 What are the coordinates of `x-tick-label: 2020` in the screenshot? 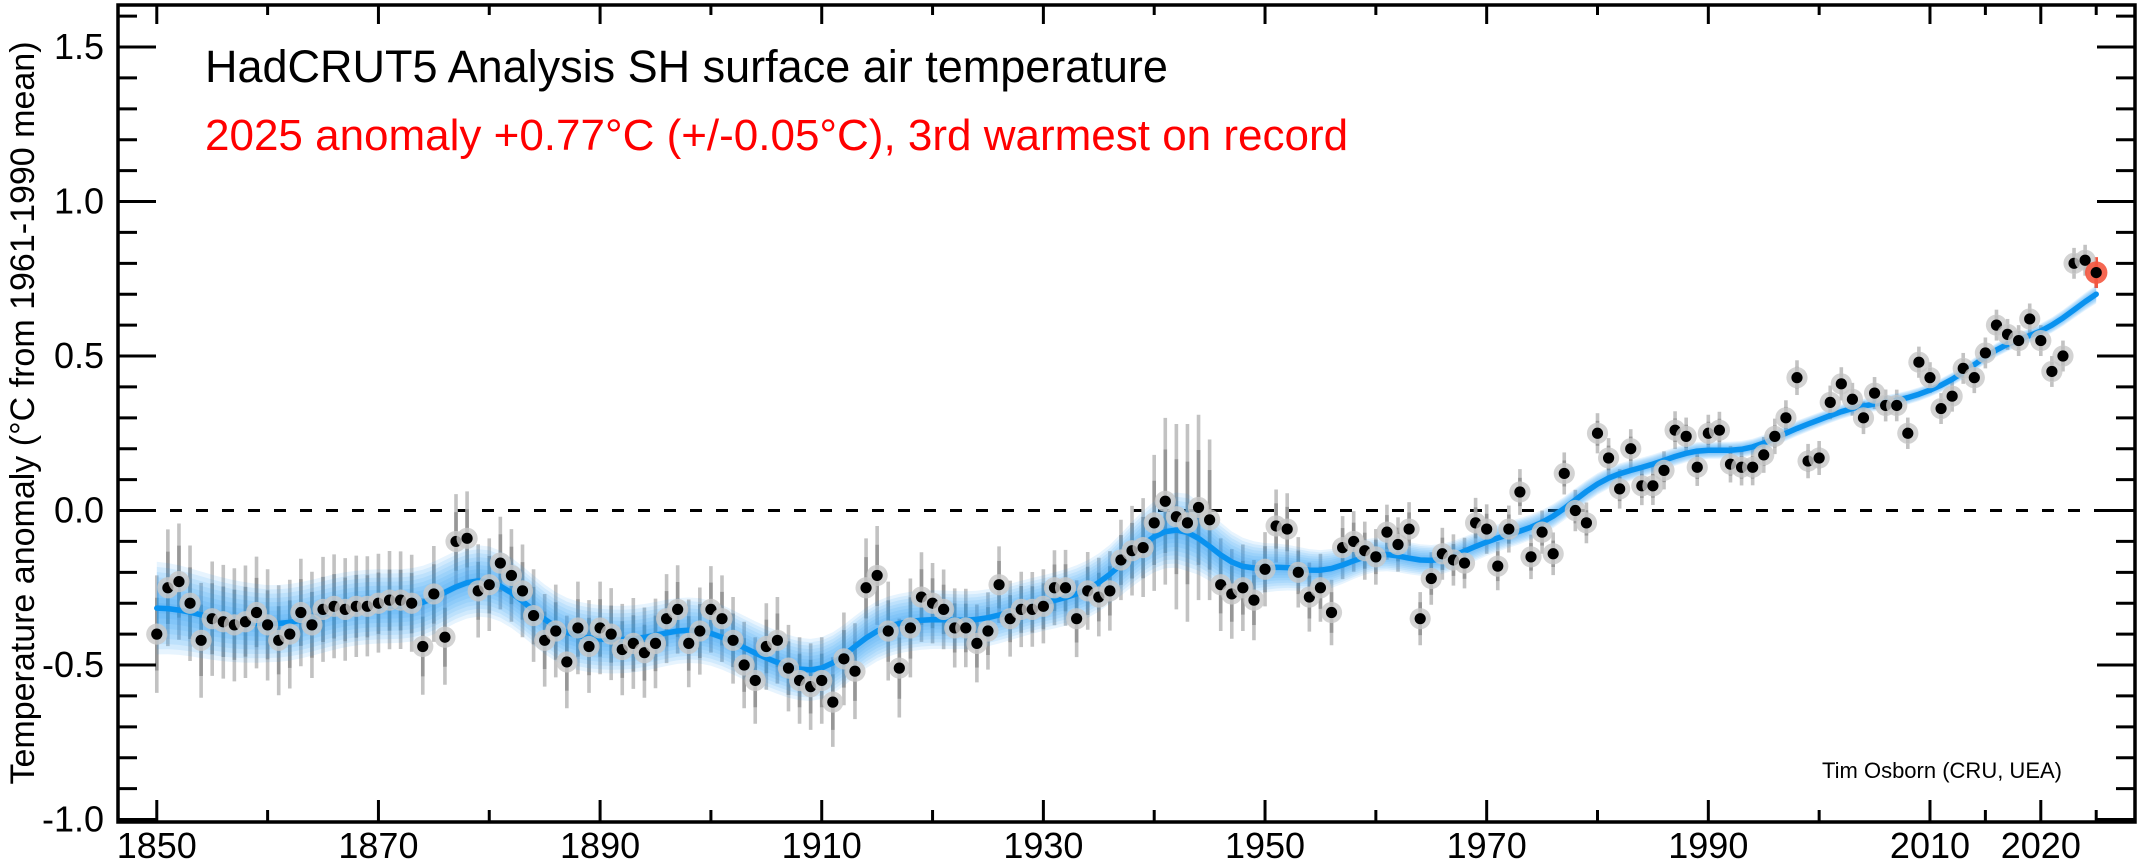 It's located at (2041, 845).